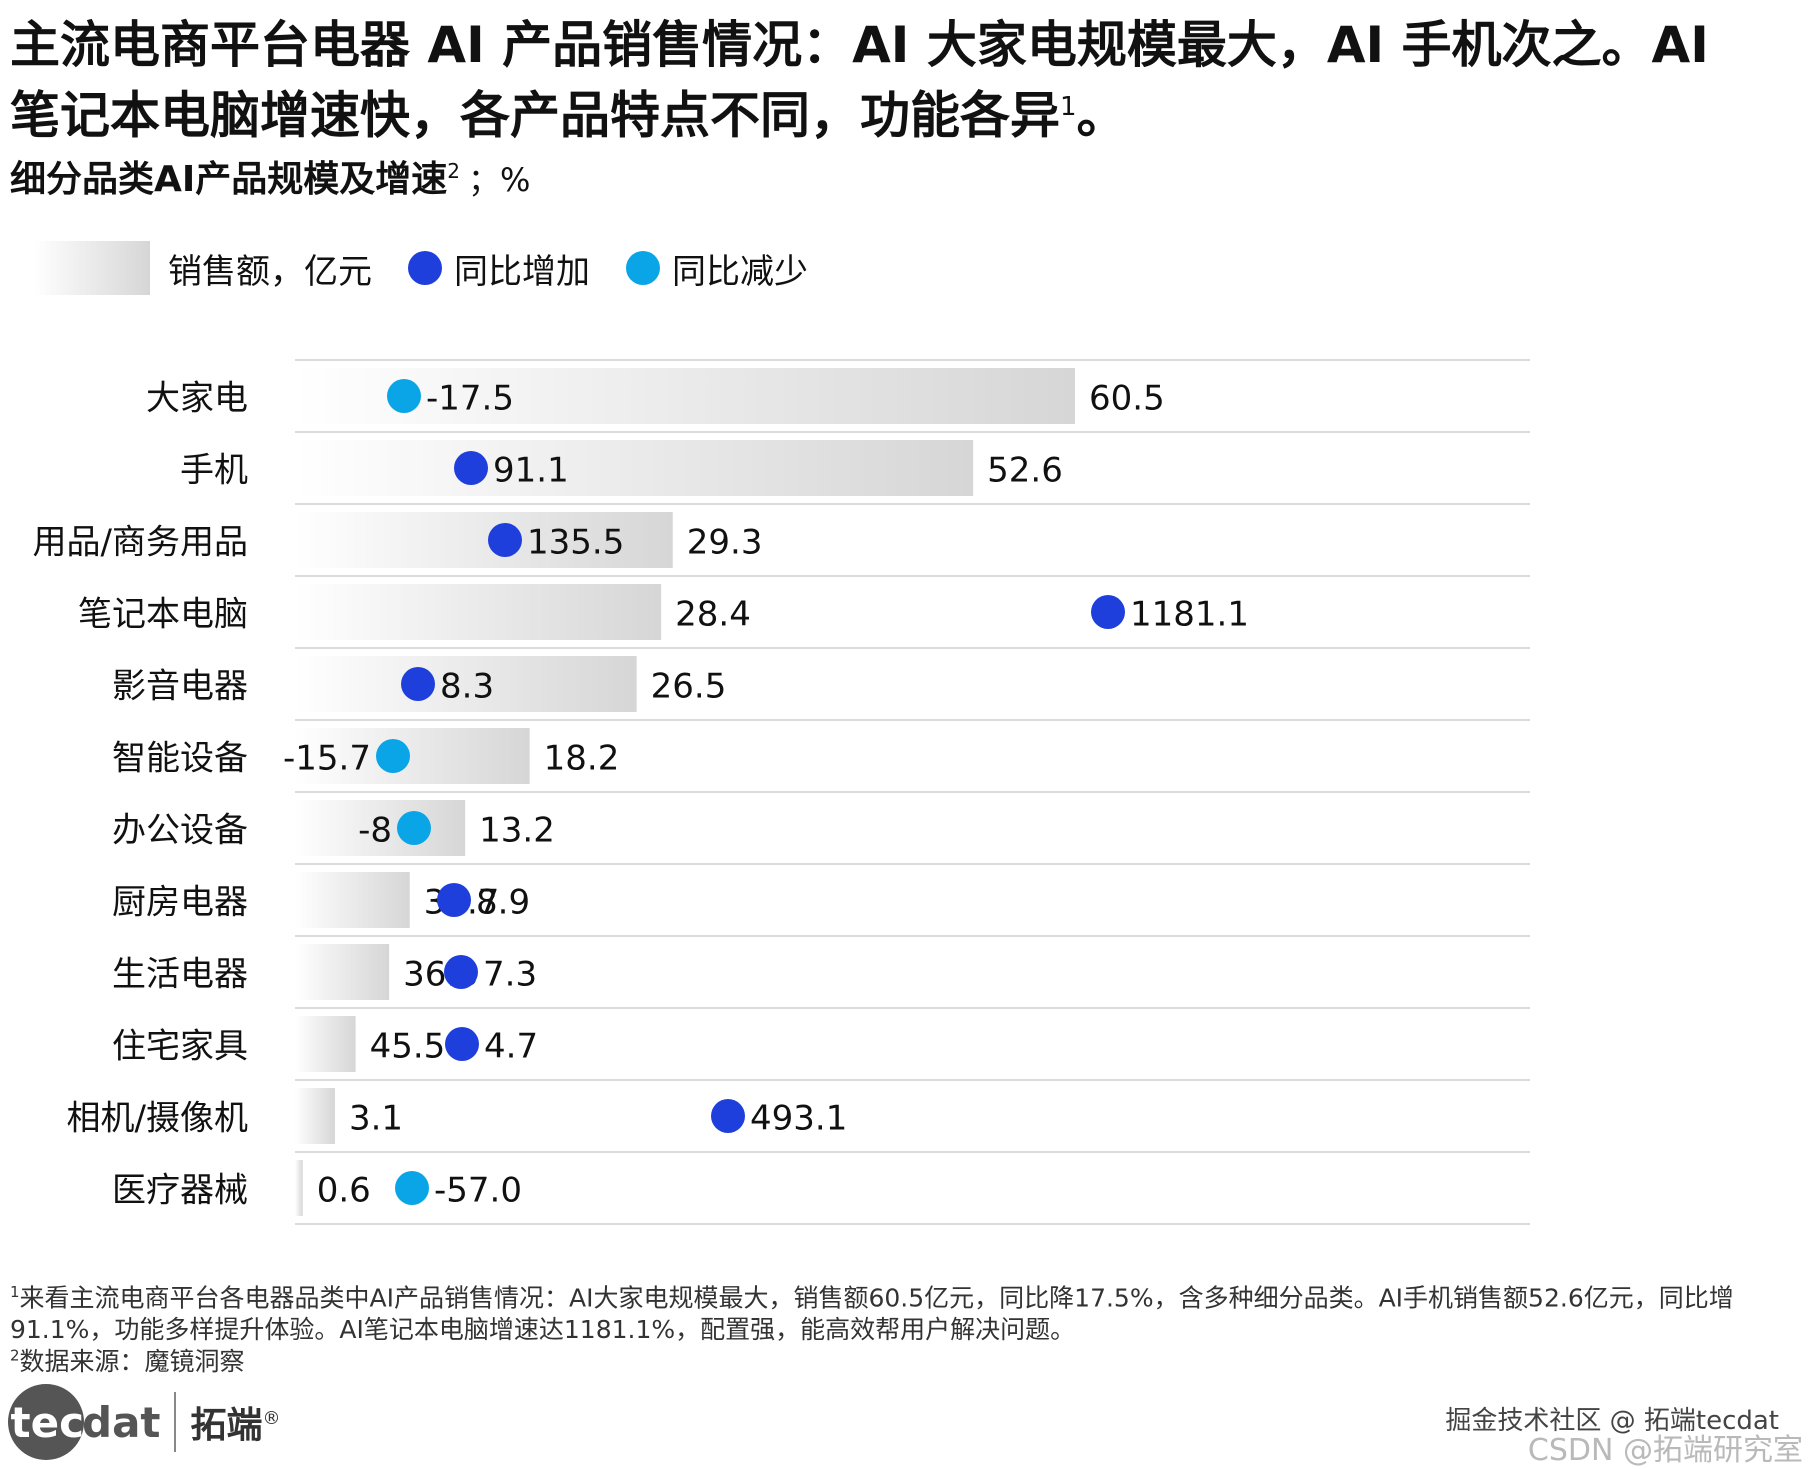 The height and width of the screenshot is (1469, 1809). Describe the element at coordinates (470, 399) in the screenshot. I see `growth-value-label: -17.5` at that location.